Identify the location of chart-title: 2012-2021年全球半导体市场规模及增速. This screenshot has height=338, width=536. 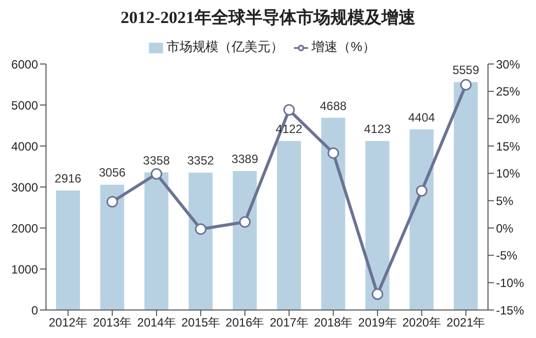
(268, 18).